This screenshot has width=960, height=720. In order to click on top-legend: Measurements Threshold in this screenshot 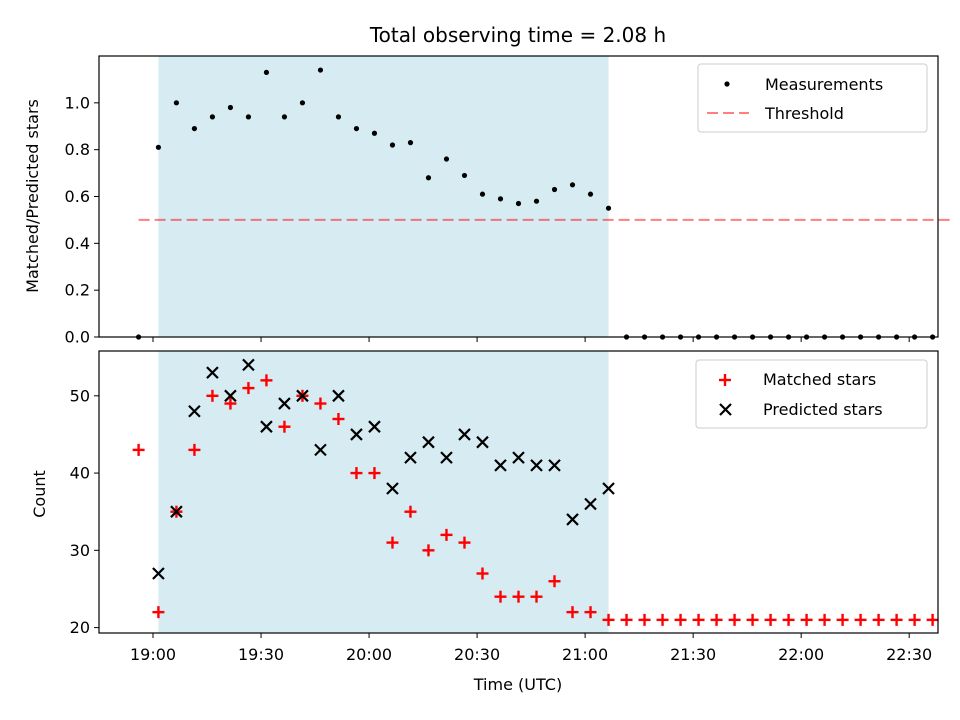, I will do `click(812, 98)`.